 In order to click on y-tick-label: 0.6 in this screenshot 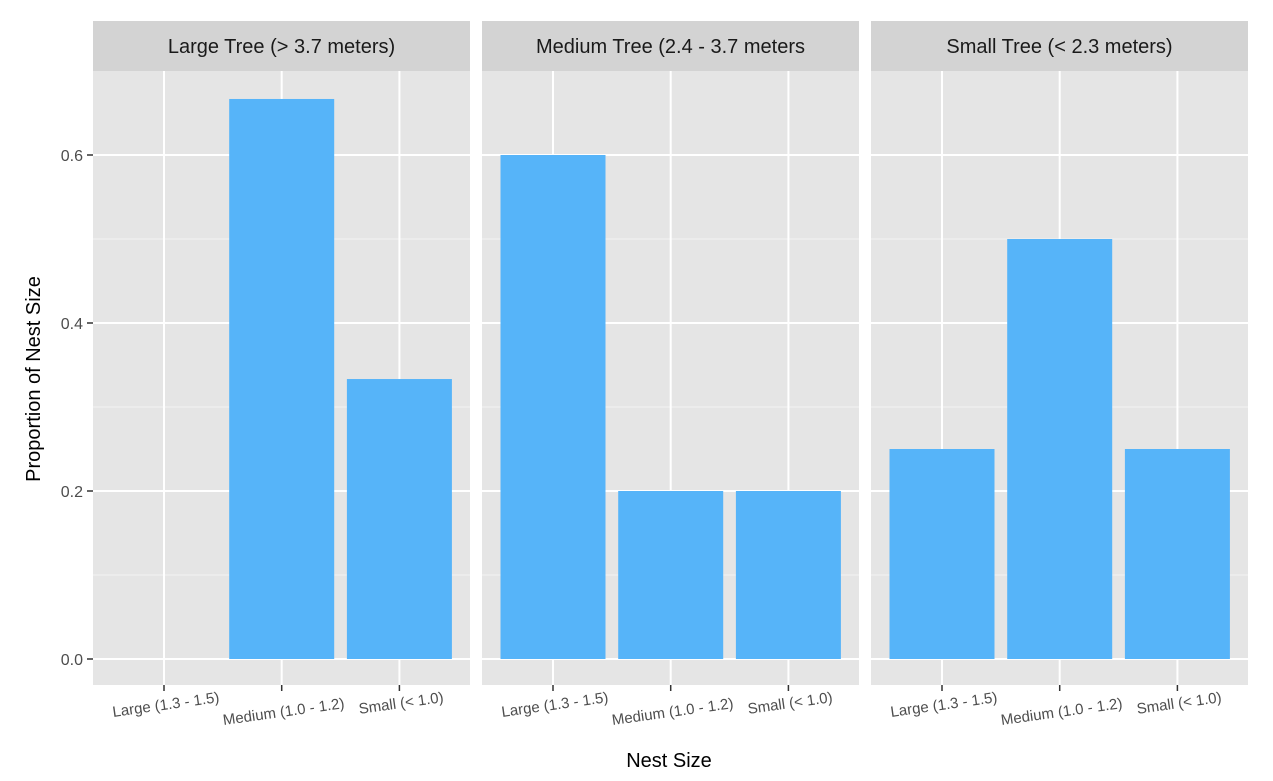, I will do `click(72, 156)`.